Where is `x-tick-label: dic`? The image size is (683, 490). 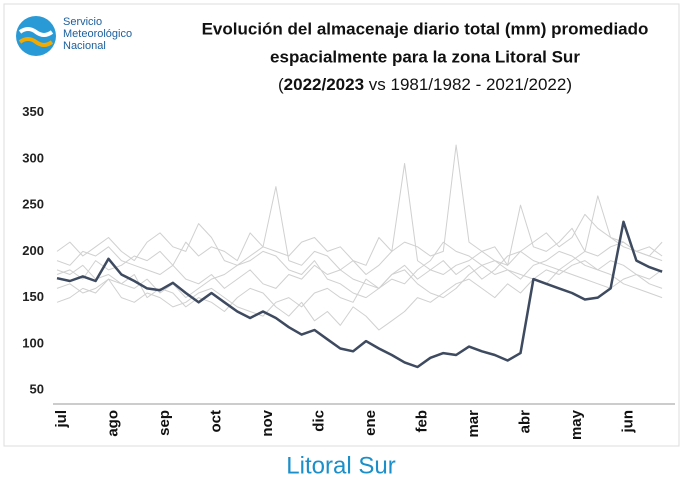 x-tick-label: dic is located at coordinates (318, 421).